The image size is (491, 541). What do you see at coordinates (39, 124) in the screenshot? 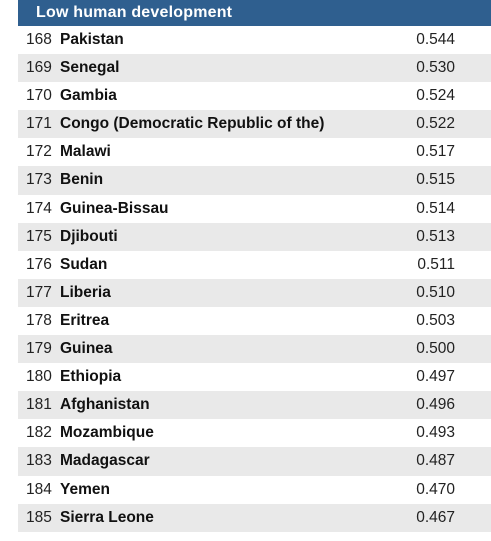
I see `rank-cell: 171` at bounding box center [39, 124].